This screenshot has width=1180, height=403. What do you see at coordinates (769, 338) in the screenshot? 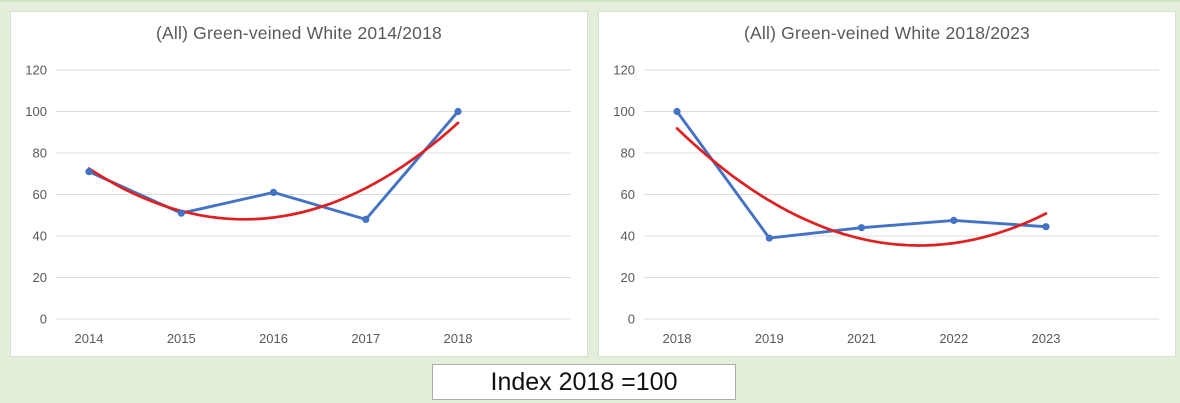
I see `x-axis-tick-label: 2019` at bounding box center [769, 338].